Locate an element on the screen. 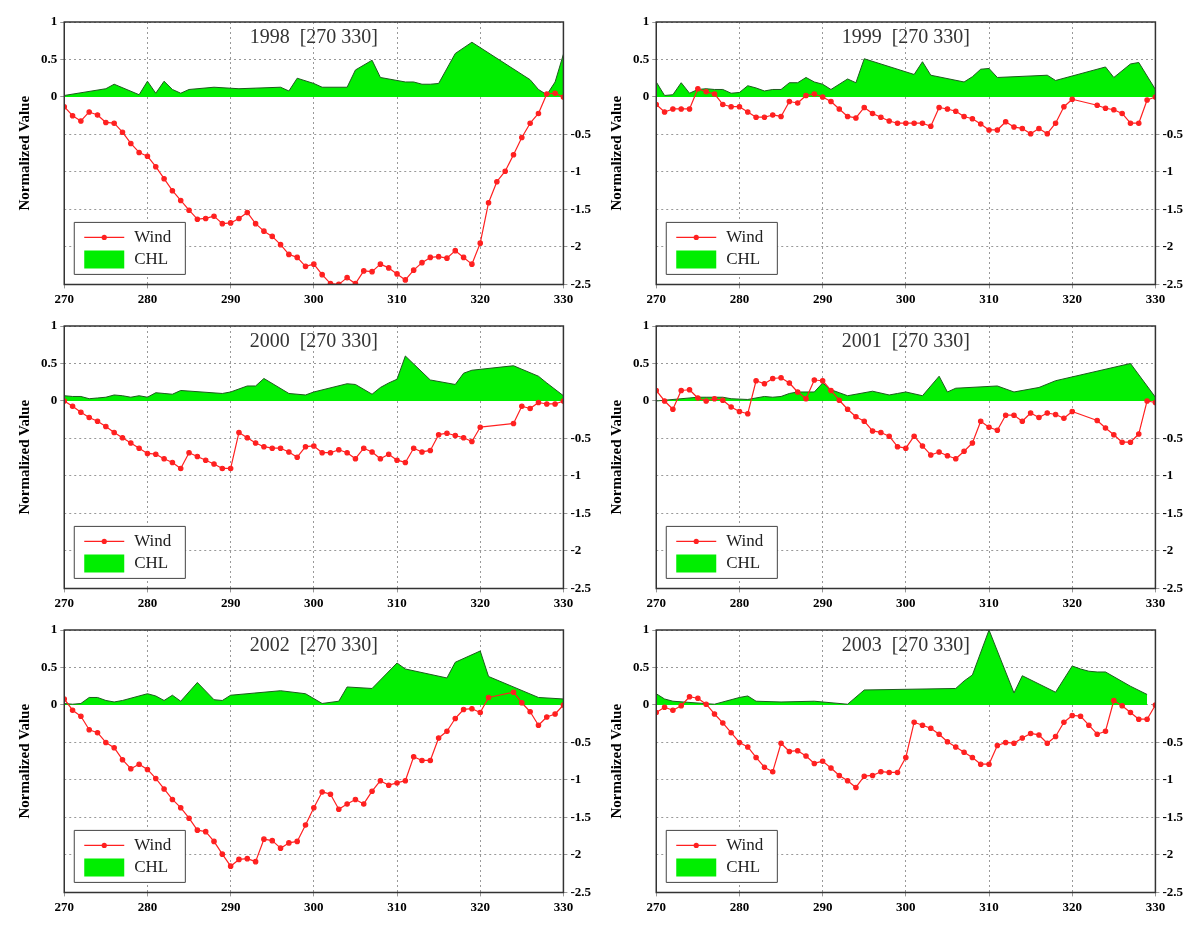 This screenshot has width=1200, height=936. chart-title: 2000 [270 330] is located at coordinates (313, 340).